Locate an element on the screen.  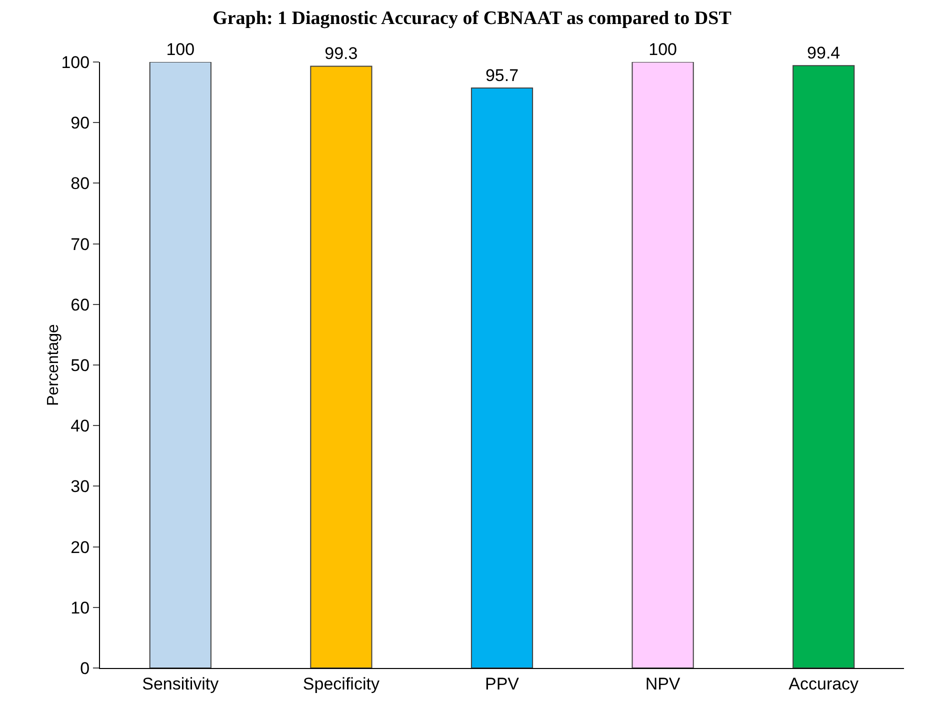
y-tick-label: 80 is located at coordinates (80, 184).